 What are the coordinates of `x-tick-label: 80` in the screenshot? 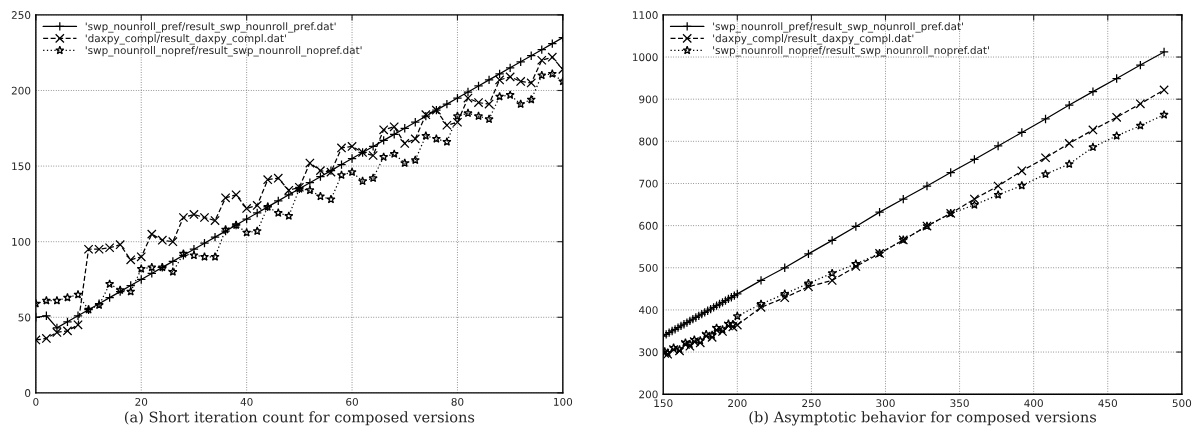 It's located at (457, 401).